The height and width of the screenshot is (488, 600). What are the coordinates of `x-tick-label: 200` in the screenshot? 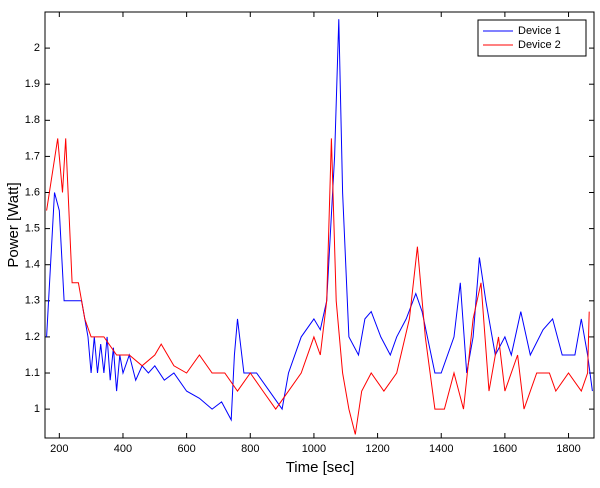 It's located at (59, 449).